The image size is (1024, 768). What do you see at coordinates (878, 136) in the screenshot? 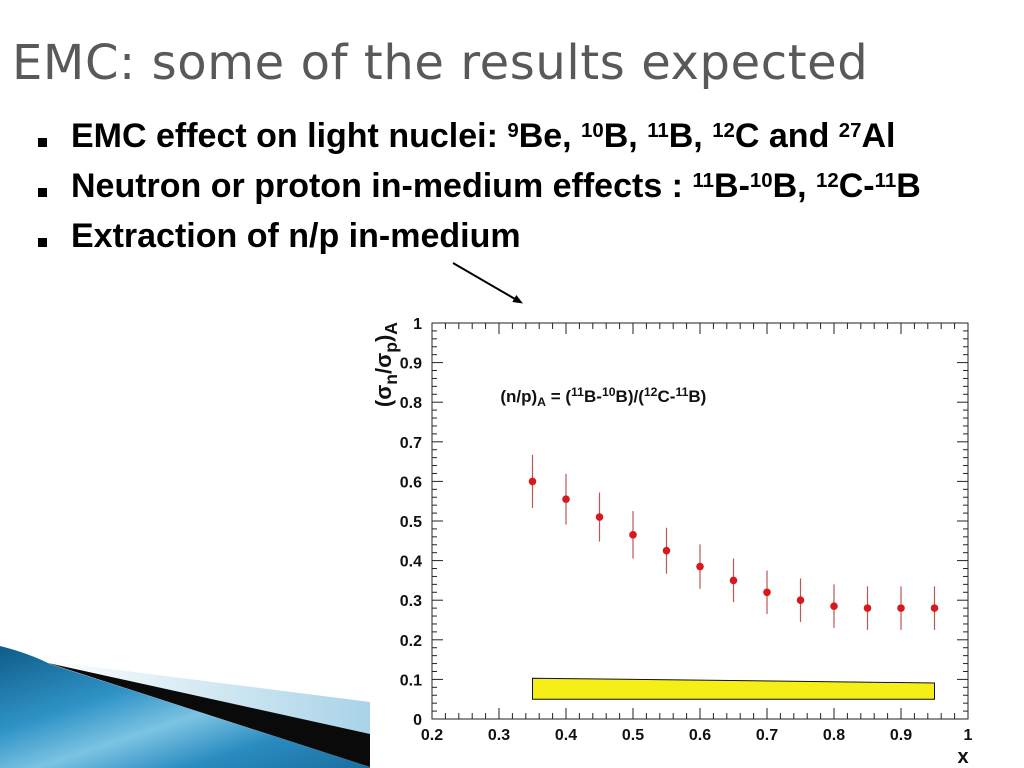
I see `bullet-text: Al` at bounding box center [878, 136].